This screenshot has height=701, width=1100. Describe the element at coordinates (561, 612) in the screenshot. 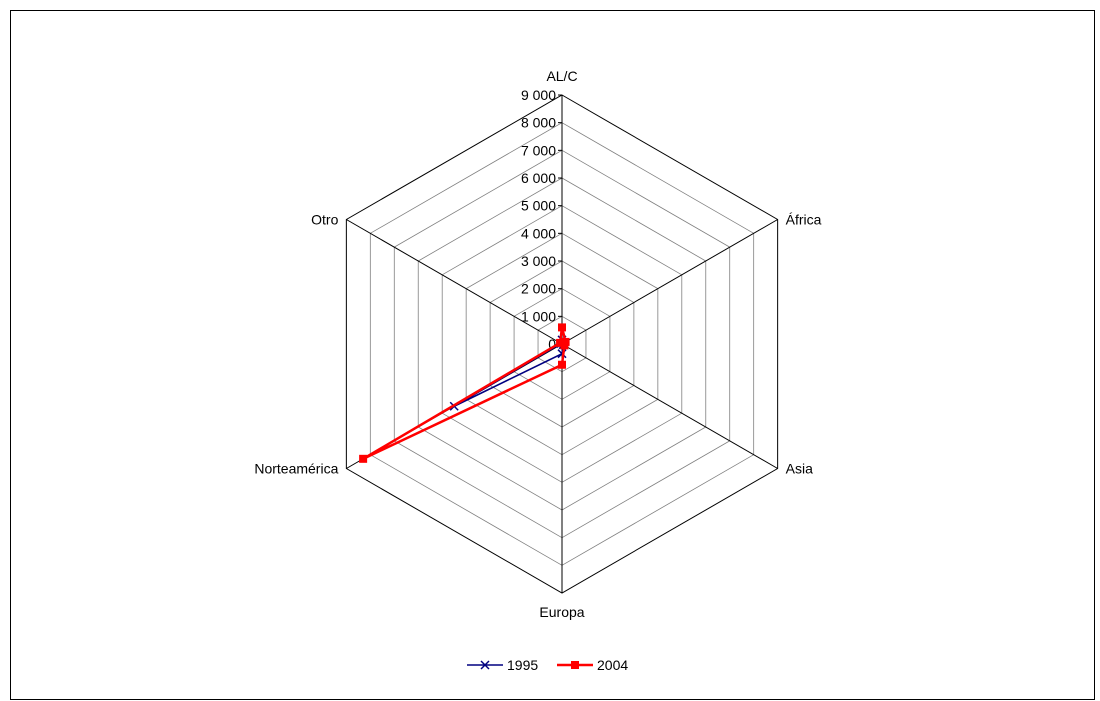

I see `category-label-3: Europa` at that location.